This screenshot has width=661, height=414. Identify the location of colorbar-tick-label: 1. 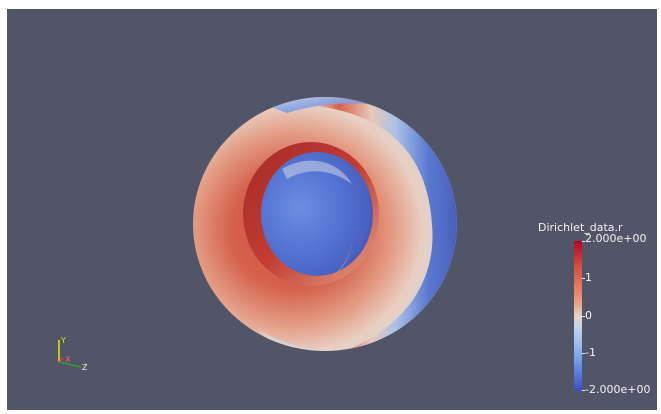
(588, 277).